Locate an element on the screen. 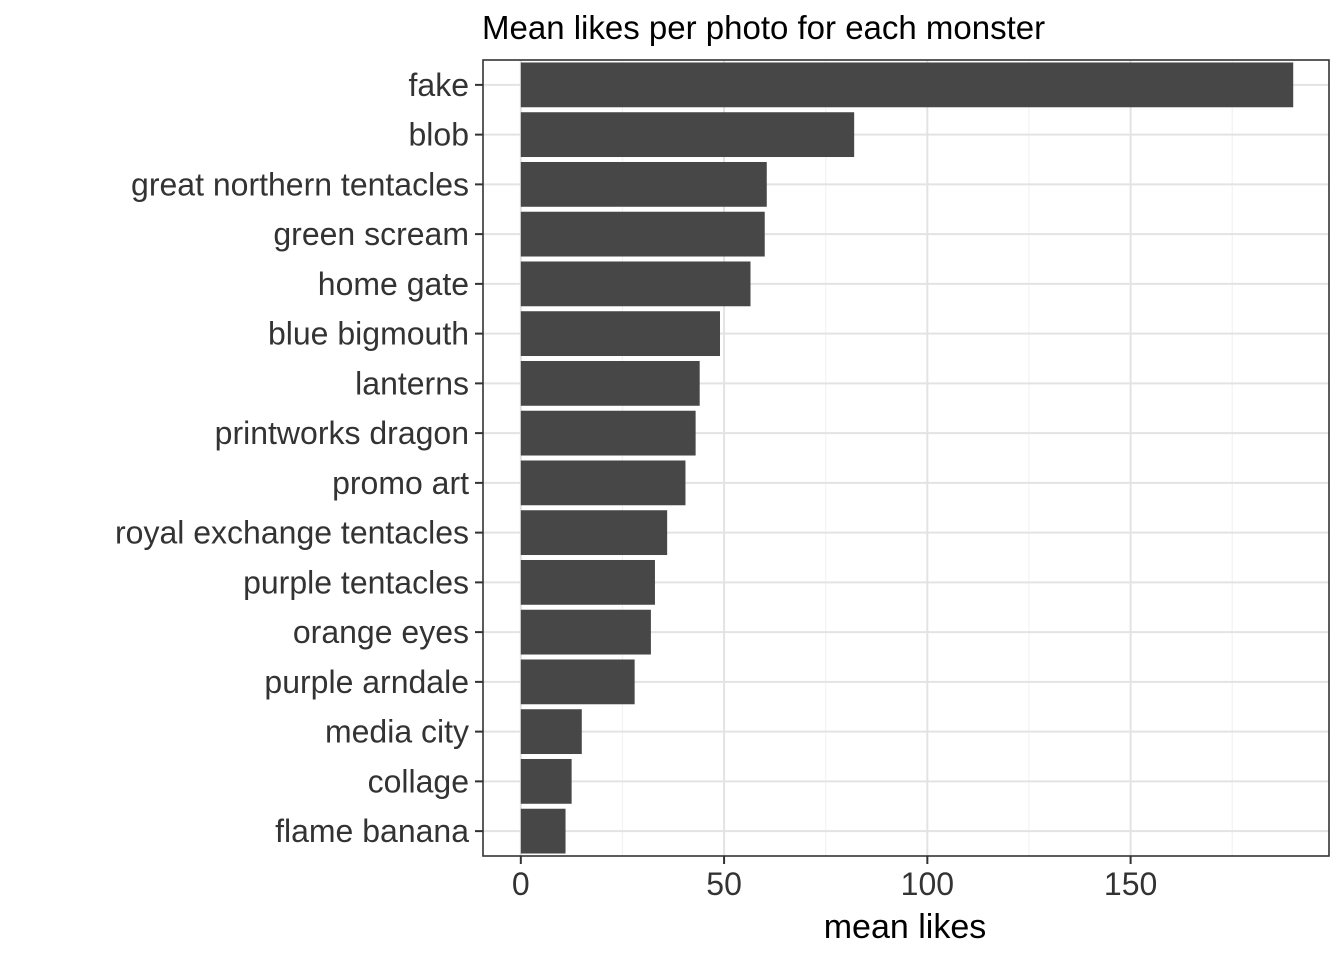 Image resolution: width=1344 pixels, height=960 pixels. x-tick-label: 150 is located at coordinates (1130, 884).